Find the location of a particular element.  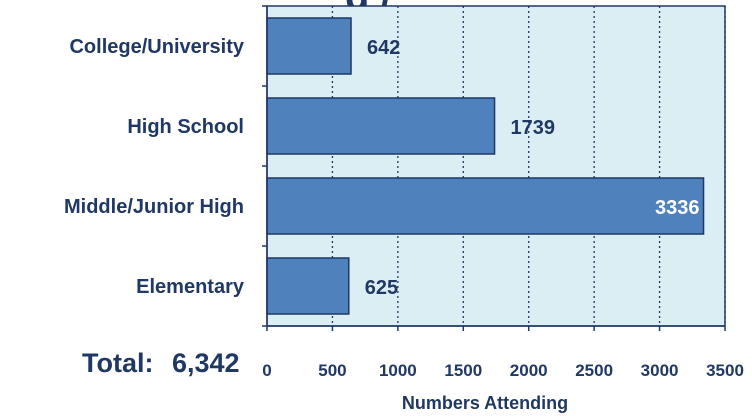

x-tick-label: 2000 is located at coordinates (529, 370).